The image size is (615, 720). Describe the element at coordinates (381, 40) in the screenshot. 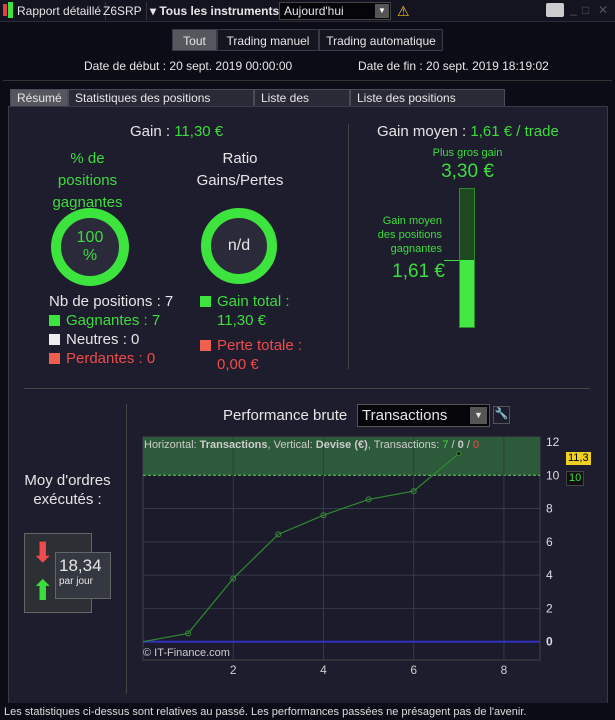

I see `filter-automatic: Trading automatique` at that location.